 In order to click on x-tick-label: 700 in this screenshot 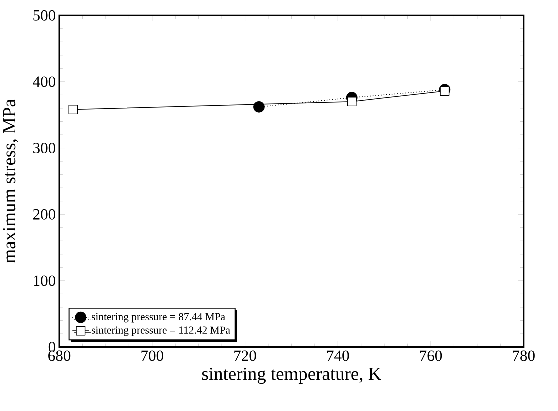, I will do `click(153, 356)`.